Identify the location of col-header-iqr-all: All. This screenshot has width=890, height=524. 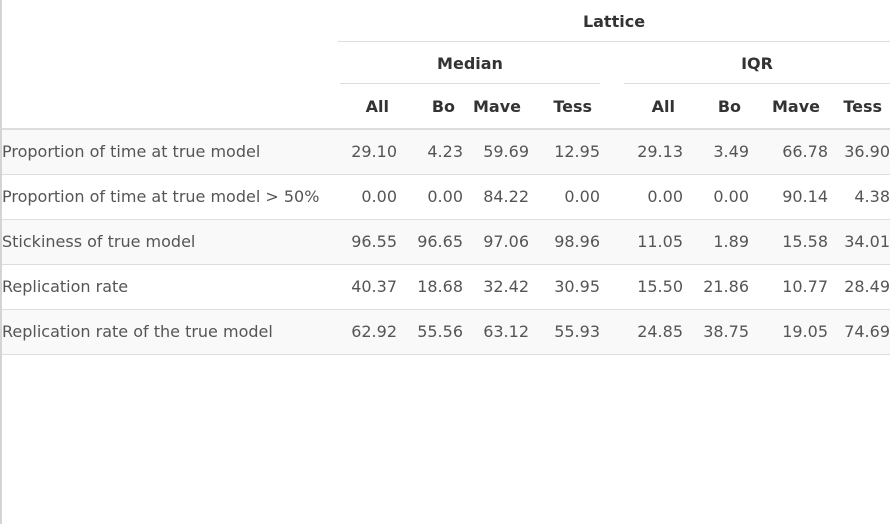
(663, 106).